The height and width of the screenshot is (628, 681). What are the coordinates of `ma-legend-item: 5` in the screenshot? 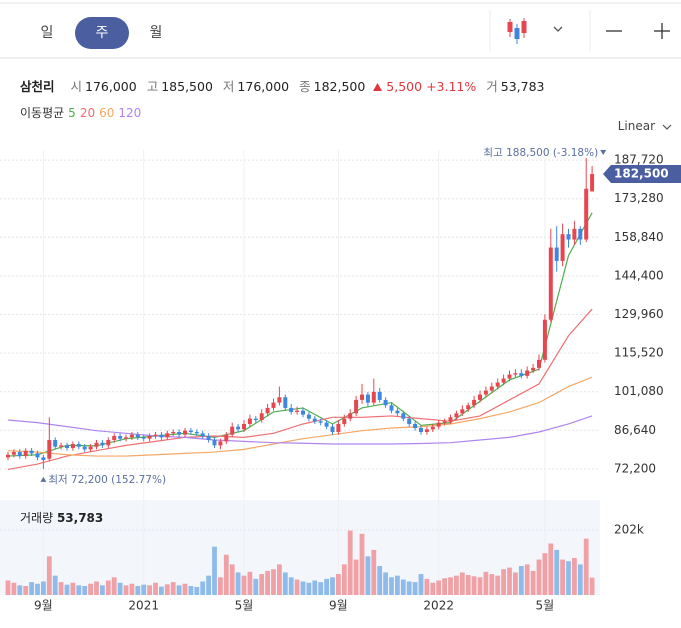 It's located at (72, 113).